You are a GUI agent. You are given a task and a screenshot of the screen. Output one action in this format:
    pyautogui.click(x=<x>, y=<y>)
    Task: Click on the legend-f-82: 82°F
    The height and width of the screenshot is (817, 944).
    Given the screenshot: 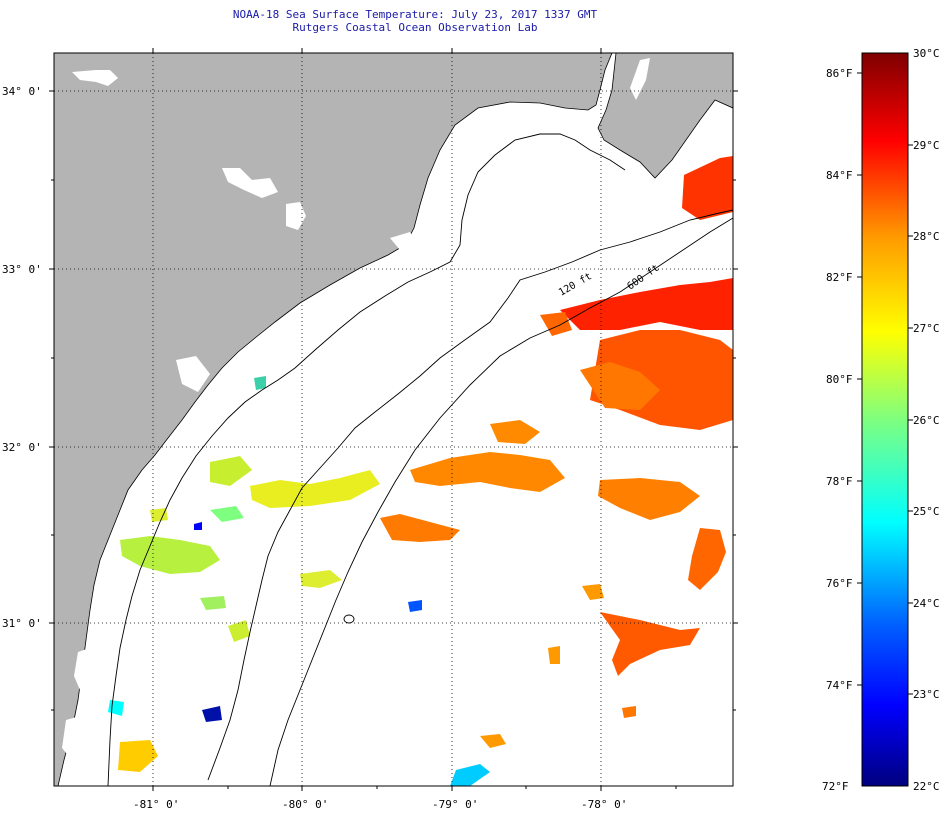 What is the action you would take?
    pyautogui.click(x=839, y=277)
    